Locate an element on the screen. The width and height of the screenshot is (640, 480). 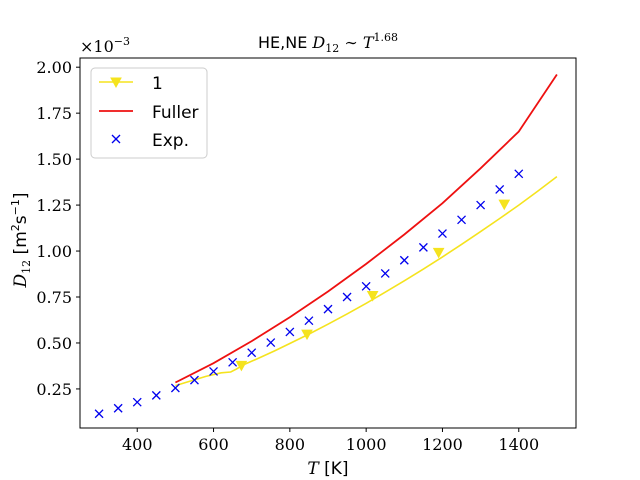
y-tick-label: 1.50 is located at coordinates (54, 159).